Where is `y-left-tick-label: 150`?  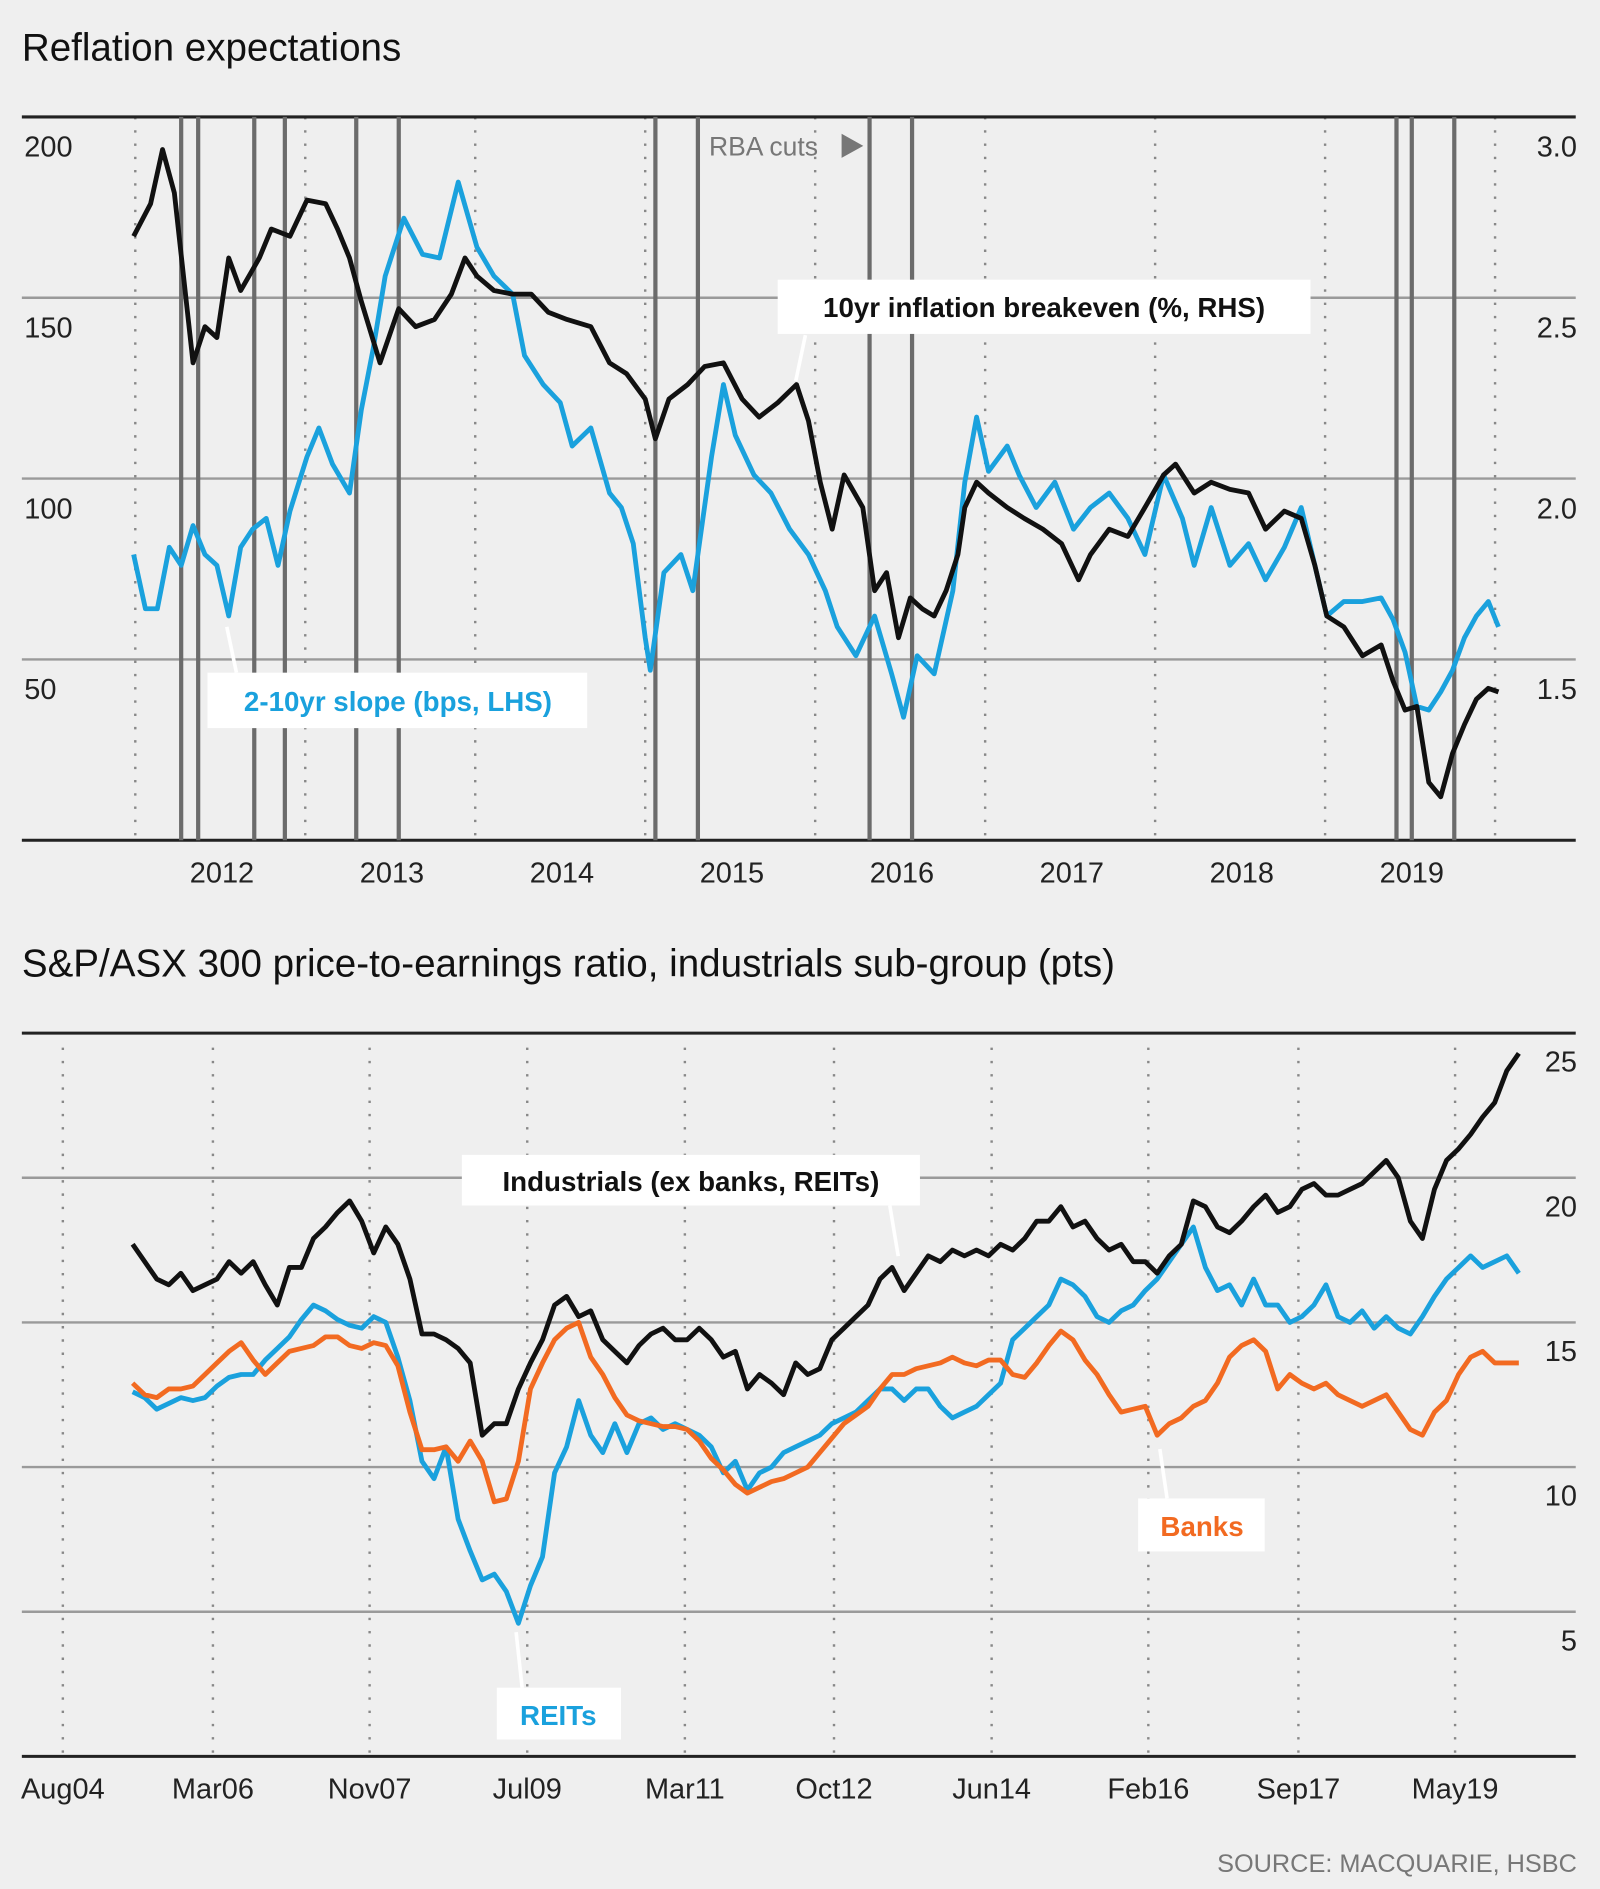
y-left-tick-label: 150 is located at coordinates (48, 329).